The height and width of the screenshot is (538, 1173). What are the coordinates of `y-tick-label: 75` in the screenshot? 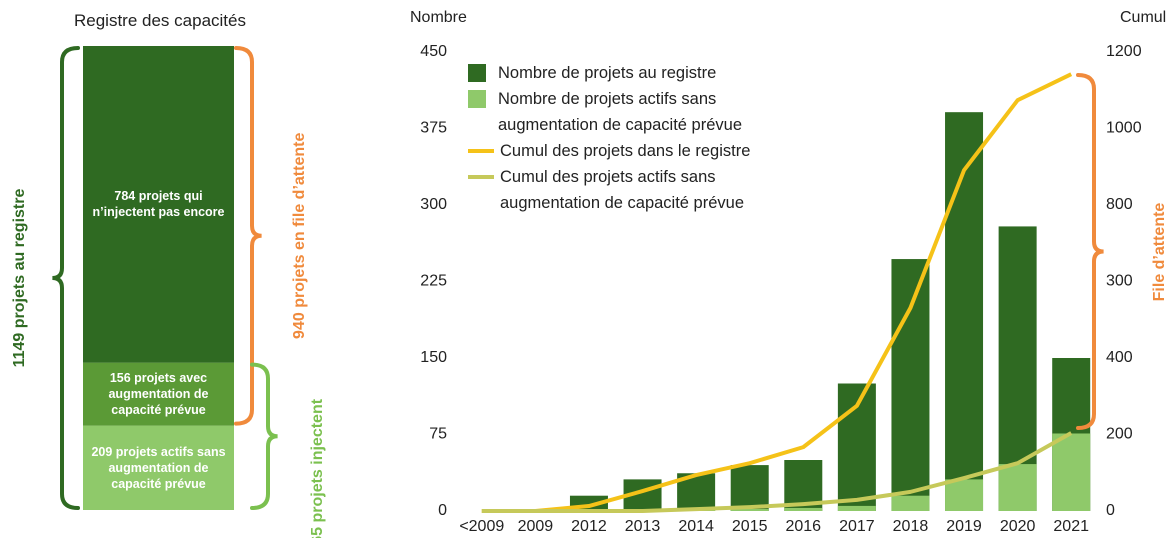 It's located at (438, 434).